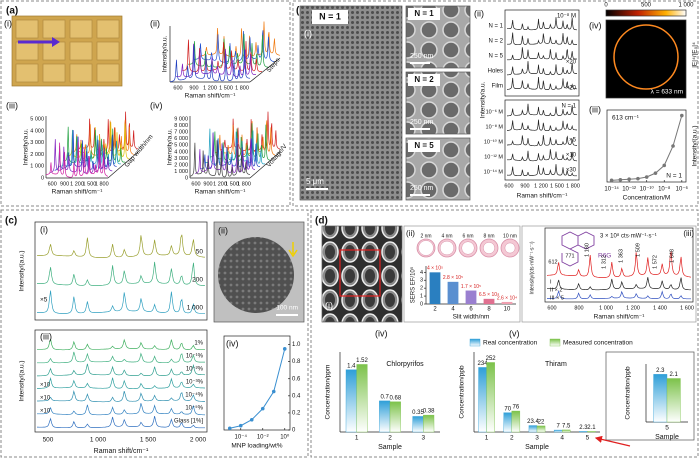 This screenshot has width=700, height=459. Describe the element at coordinates (181, 139) in the screenshot. I see `y-tick-label: 6 000` at that location.